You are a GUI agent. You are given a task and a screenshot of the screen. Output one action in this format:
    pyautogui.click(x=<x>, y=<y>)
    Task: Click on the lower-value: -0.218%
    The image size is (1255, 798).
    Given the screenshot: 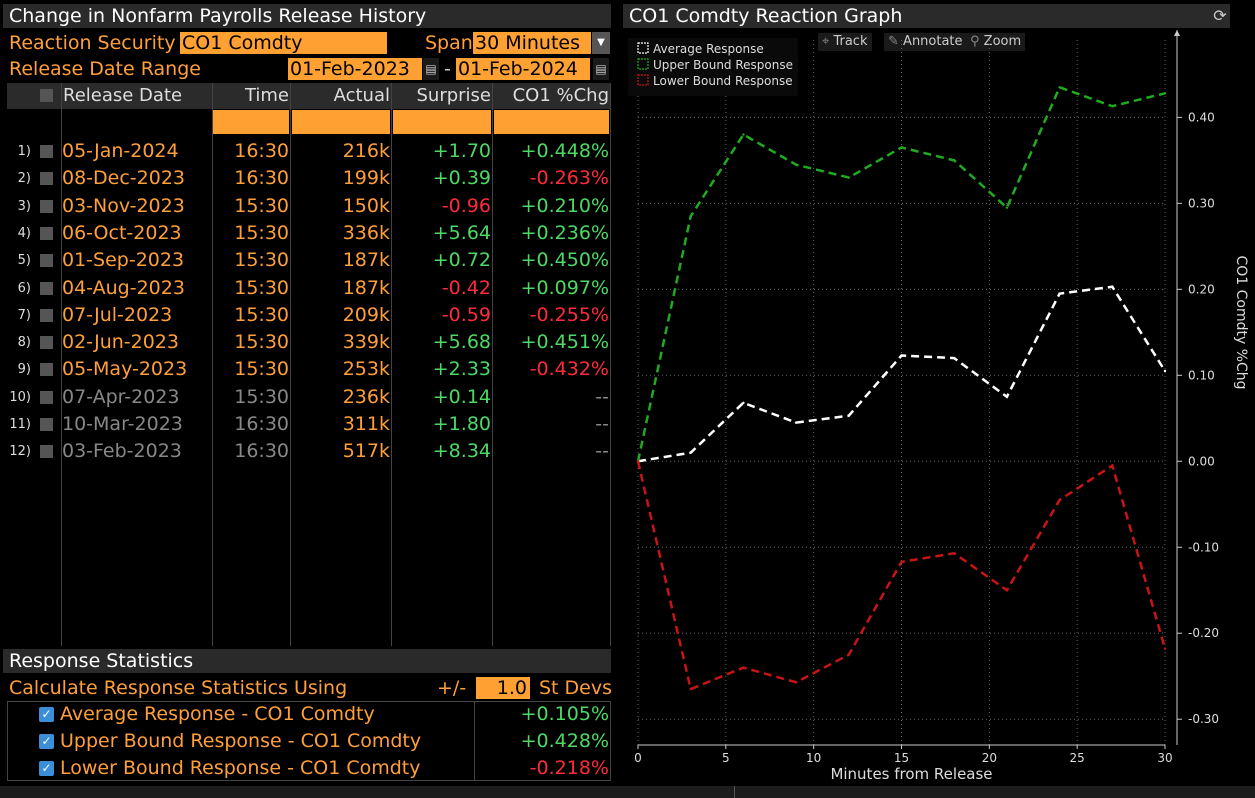 What is the action you would take?
    pyautogui.click(x=569, y=768)
    